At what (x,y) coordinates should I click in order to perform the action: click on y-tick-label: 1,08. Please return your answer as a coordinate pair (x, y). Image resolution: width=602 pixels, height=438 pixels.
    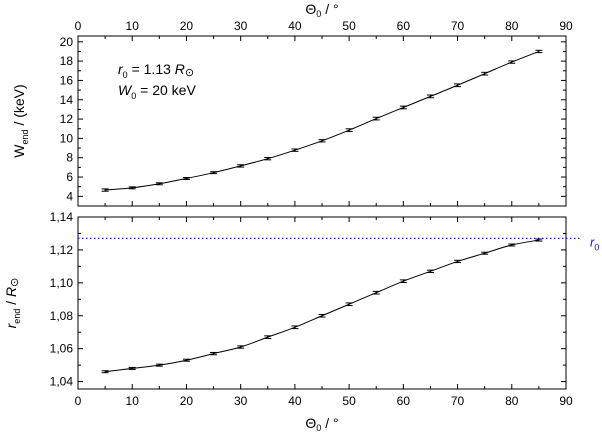
    Looking at the image, I should click on (62, 316).